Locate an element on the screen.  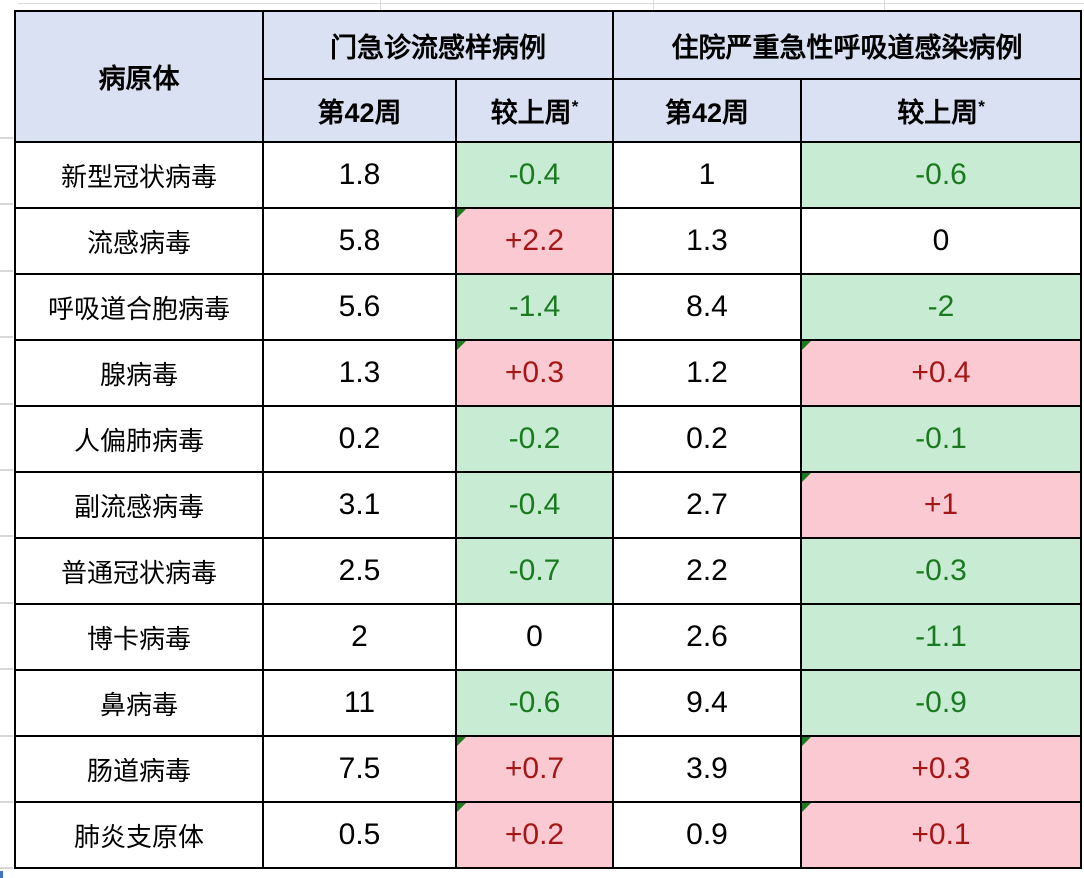
opd-week-value-cell: 2.5 is located at coordinates (359, 571).